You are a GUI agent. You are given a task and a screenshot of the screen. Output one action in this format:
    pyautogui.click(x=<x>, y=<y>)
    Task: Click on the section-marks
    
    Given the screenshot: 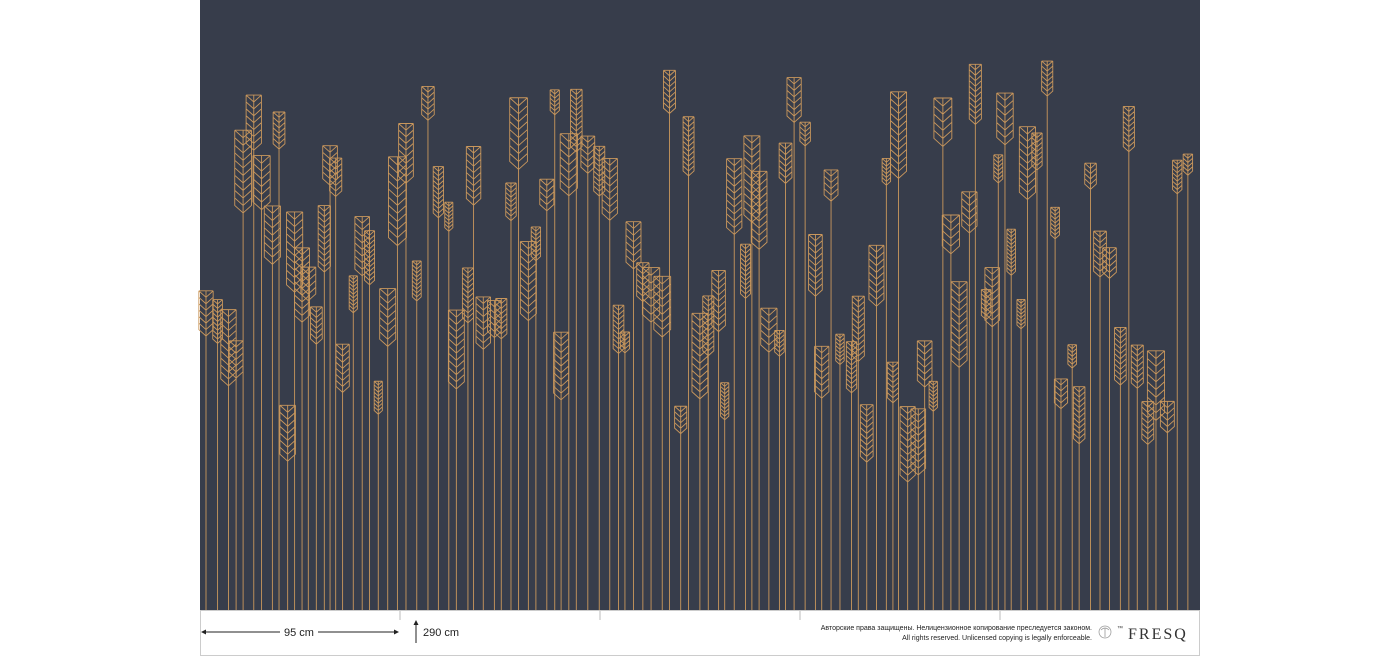 What is the action you would take?
    pyautogui.click(x=700, y=615)
    